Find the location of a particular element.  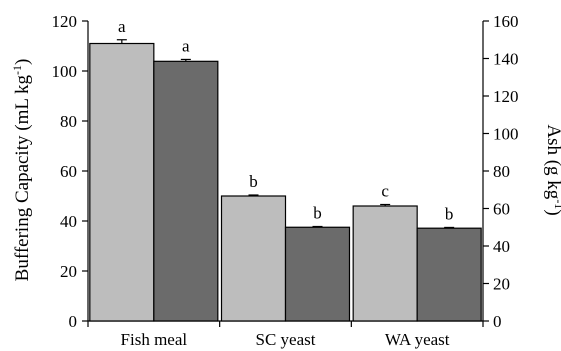

y2-axis-title-tail: ) is located at coordinates (552, 212).